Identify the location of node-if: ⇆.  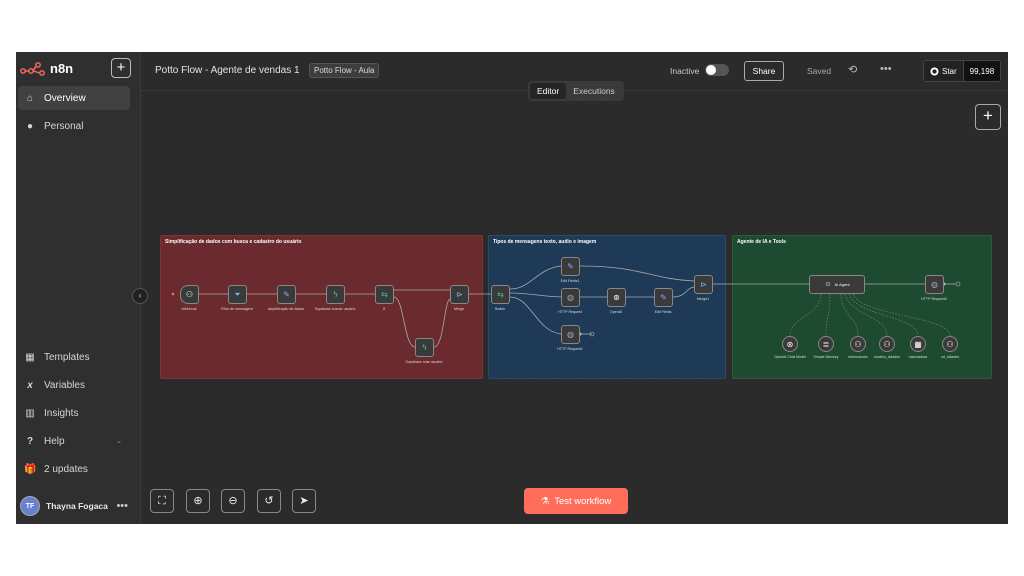
(384, 294).